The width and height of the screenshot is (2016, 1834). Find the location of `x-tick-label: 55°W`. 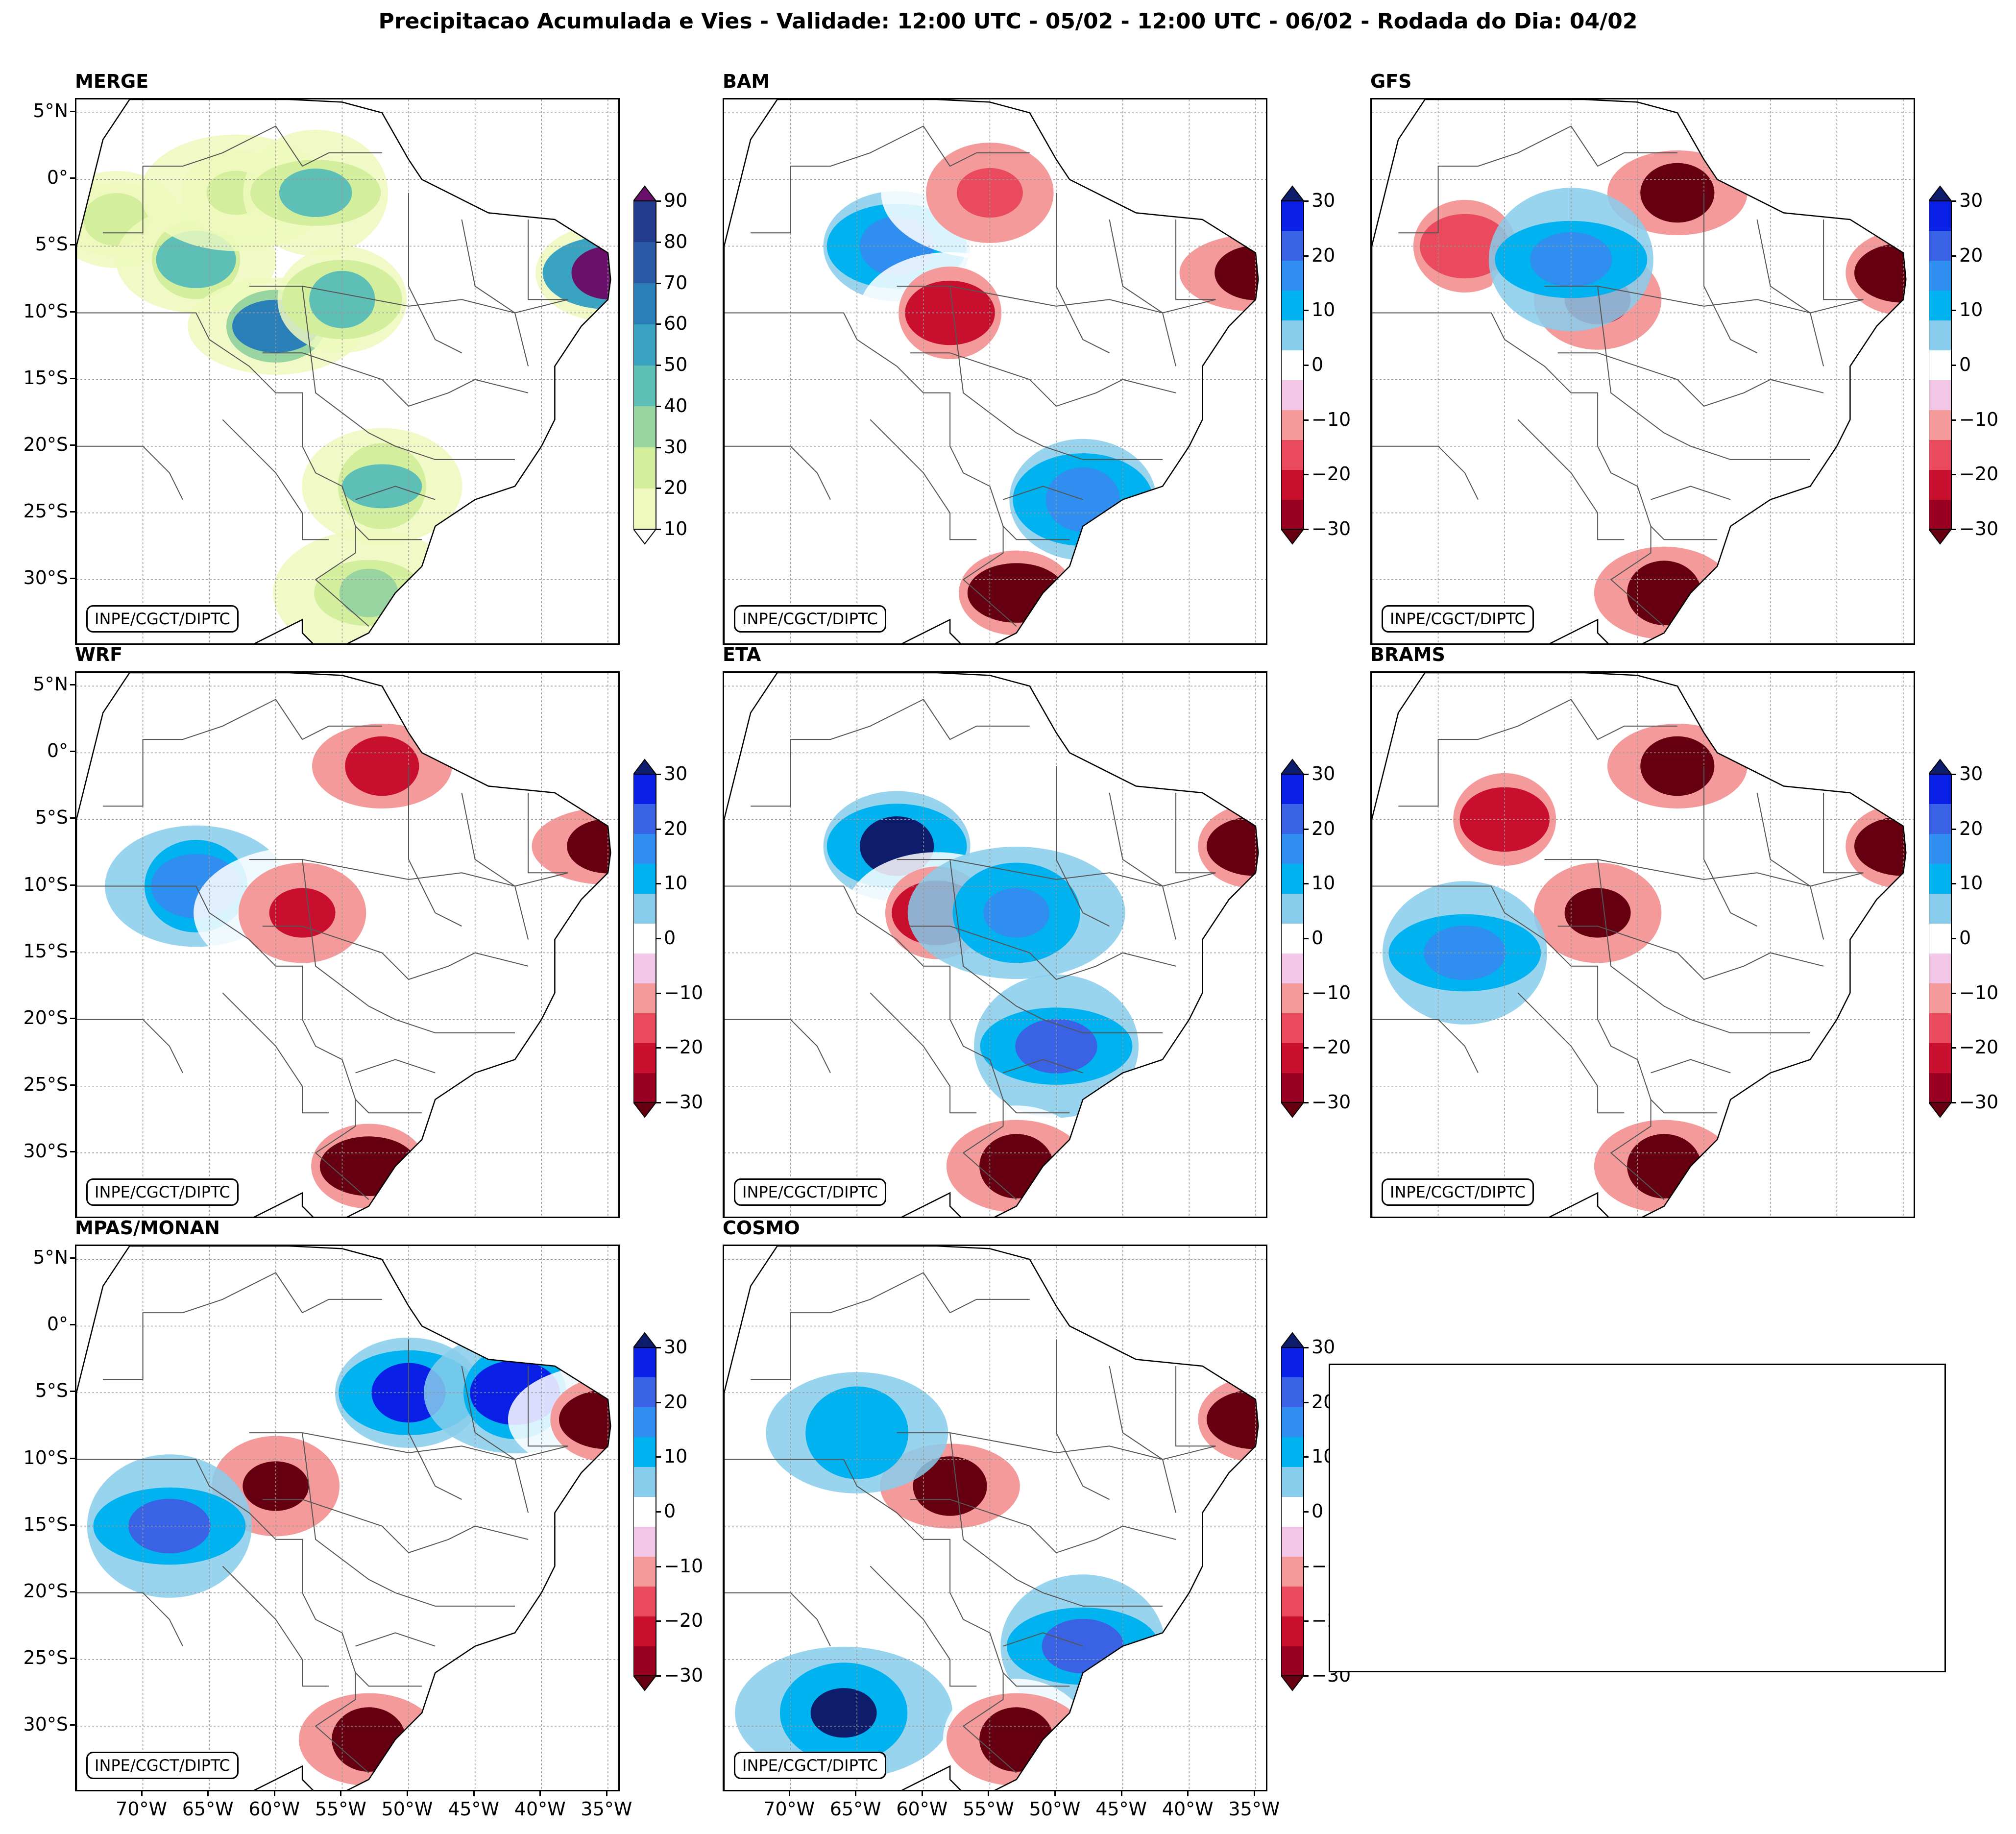

x-tick-label: 55°W is located at coordinates (340, 1809).